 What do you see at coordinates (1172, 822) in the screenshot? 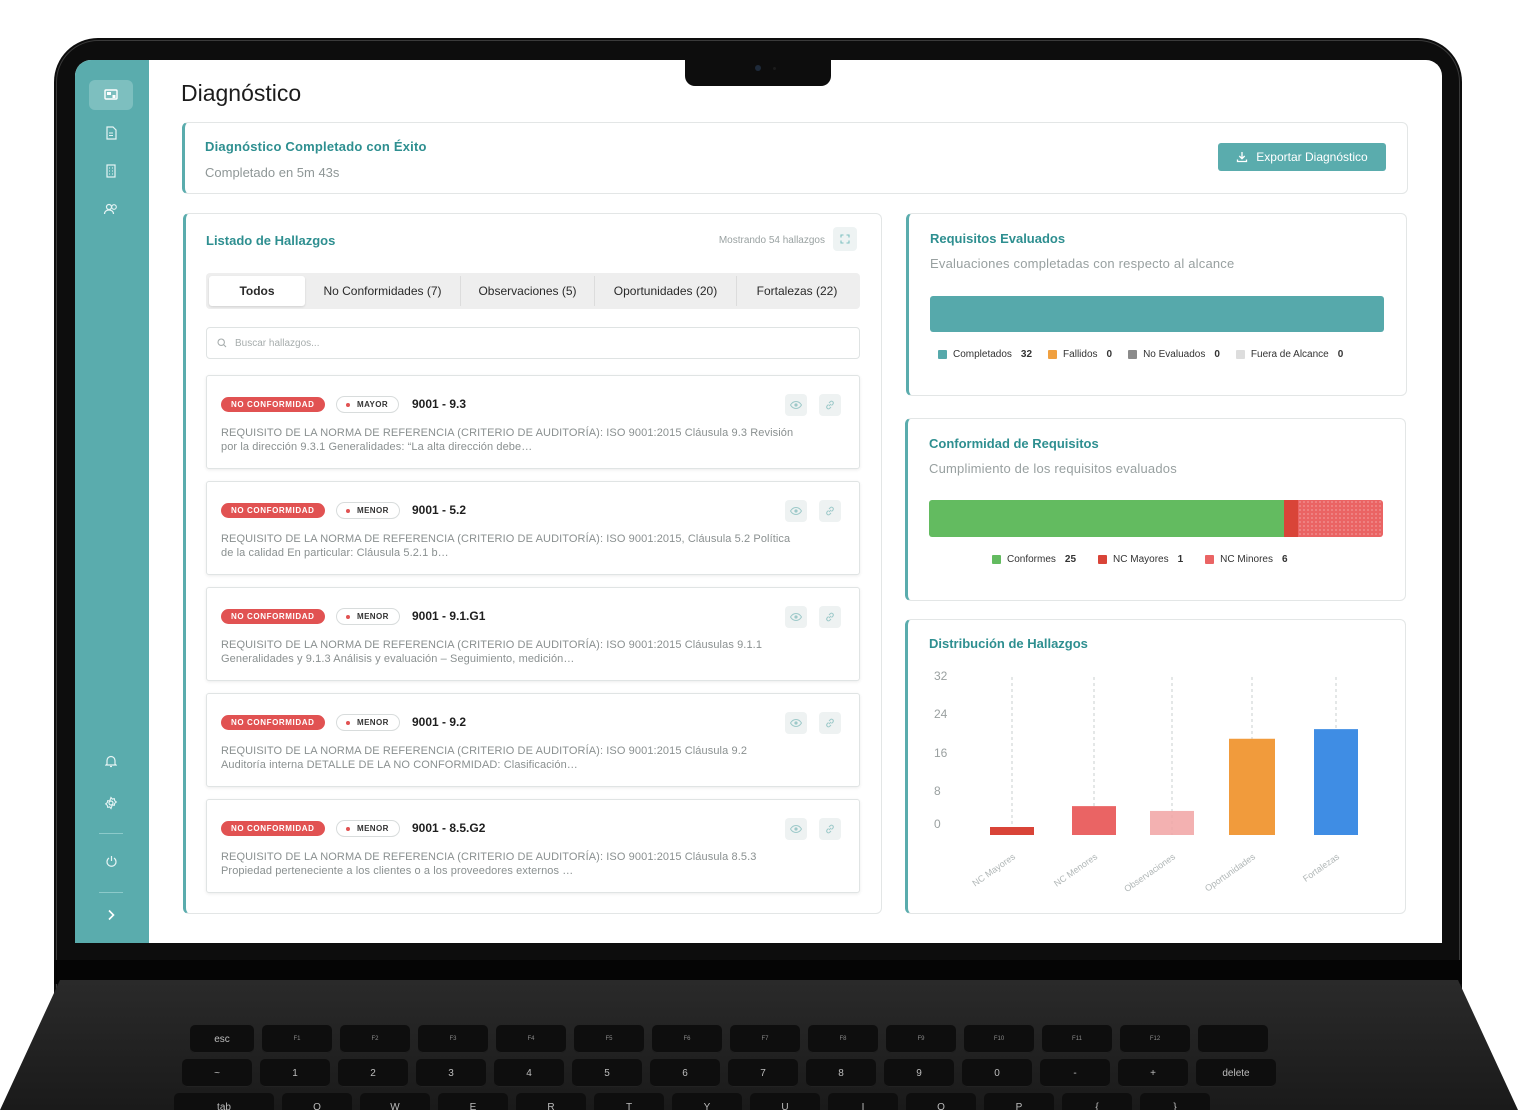
I see `bar-observaciones` at bounding box center [1172, 822].